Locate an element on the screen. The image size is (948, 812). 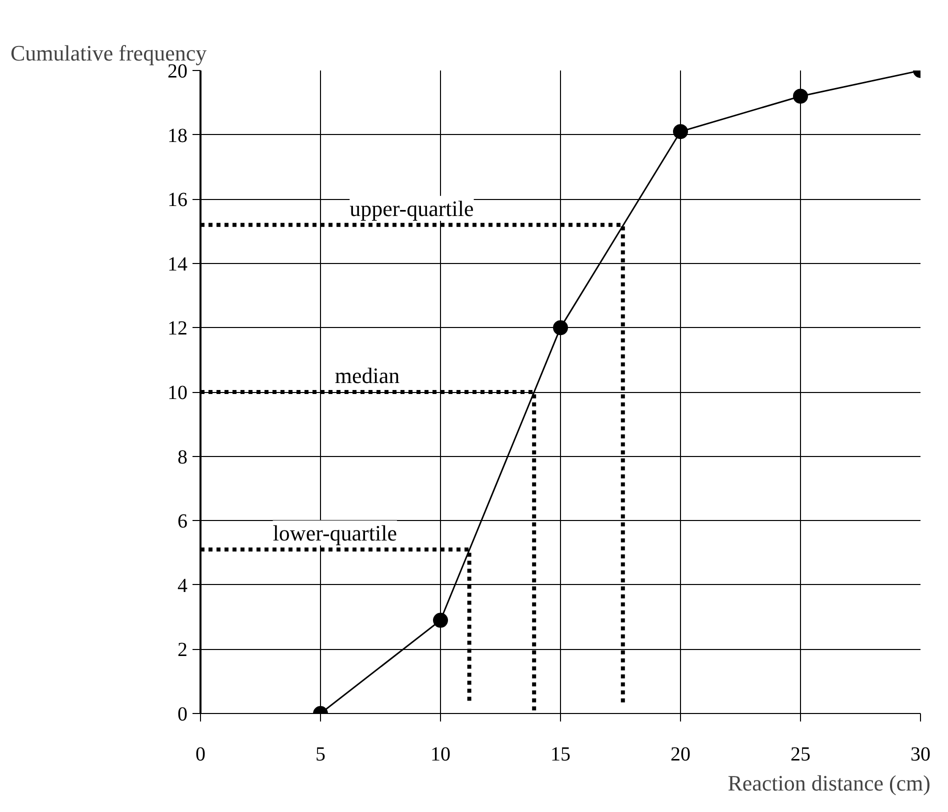
x-tick-label: 0 is located at coordinates (201, 755).